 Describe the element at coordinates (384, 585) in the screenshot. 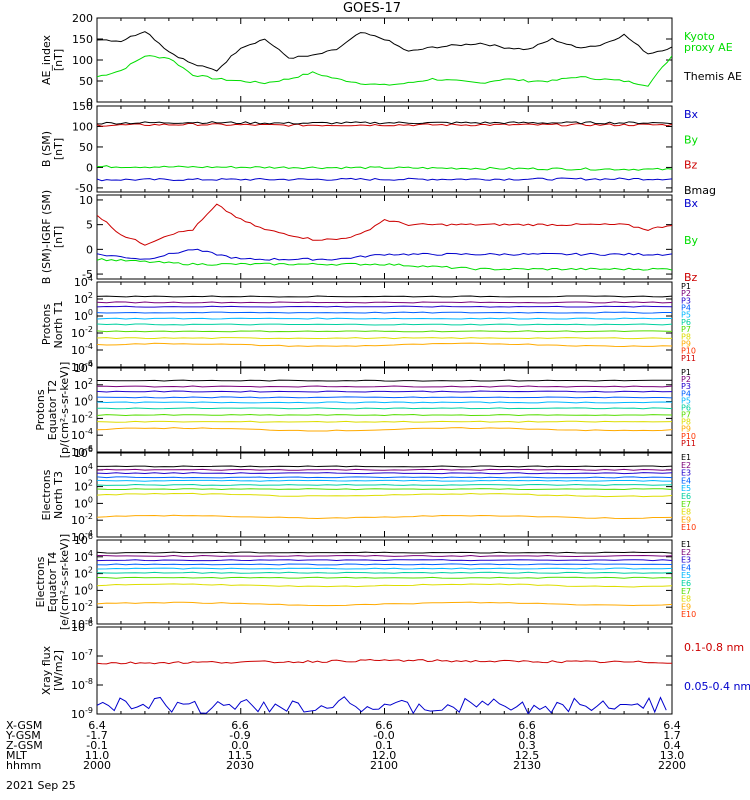

I see `channel-line-E8` at that location.